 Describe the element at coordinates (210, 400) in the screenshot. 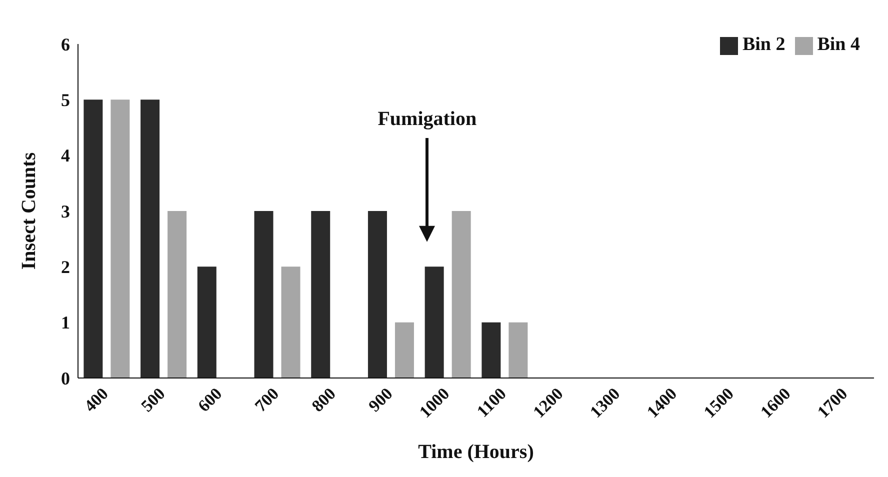

I see `x-tick-label: 600` at that location.